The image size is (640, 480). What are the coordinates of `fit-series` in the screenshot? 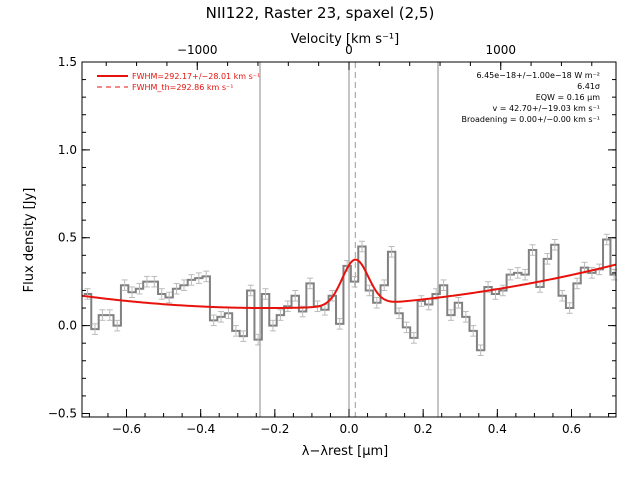 It's located at (349, 284).